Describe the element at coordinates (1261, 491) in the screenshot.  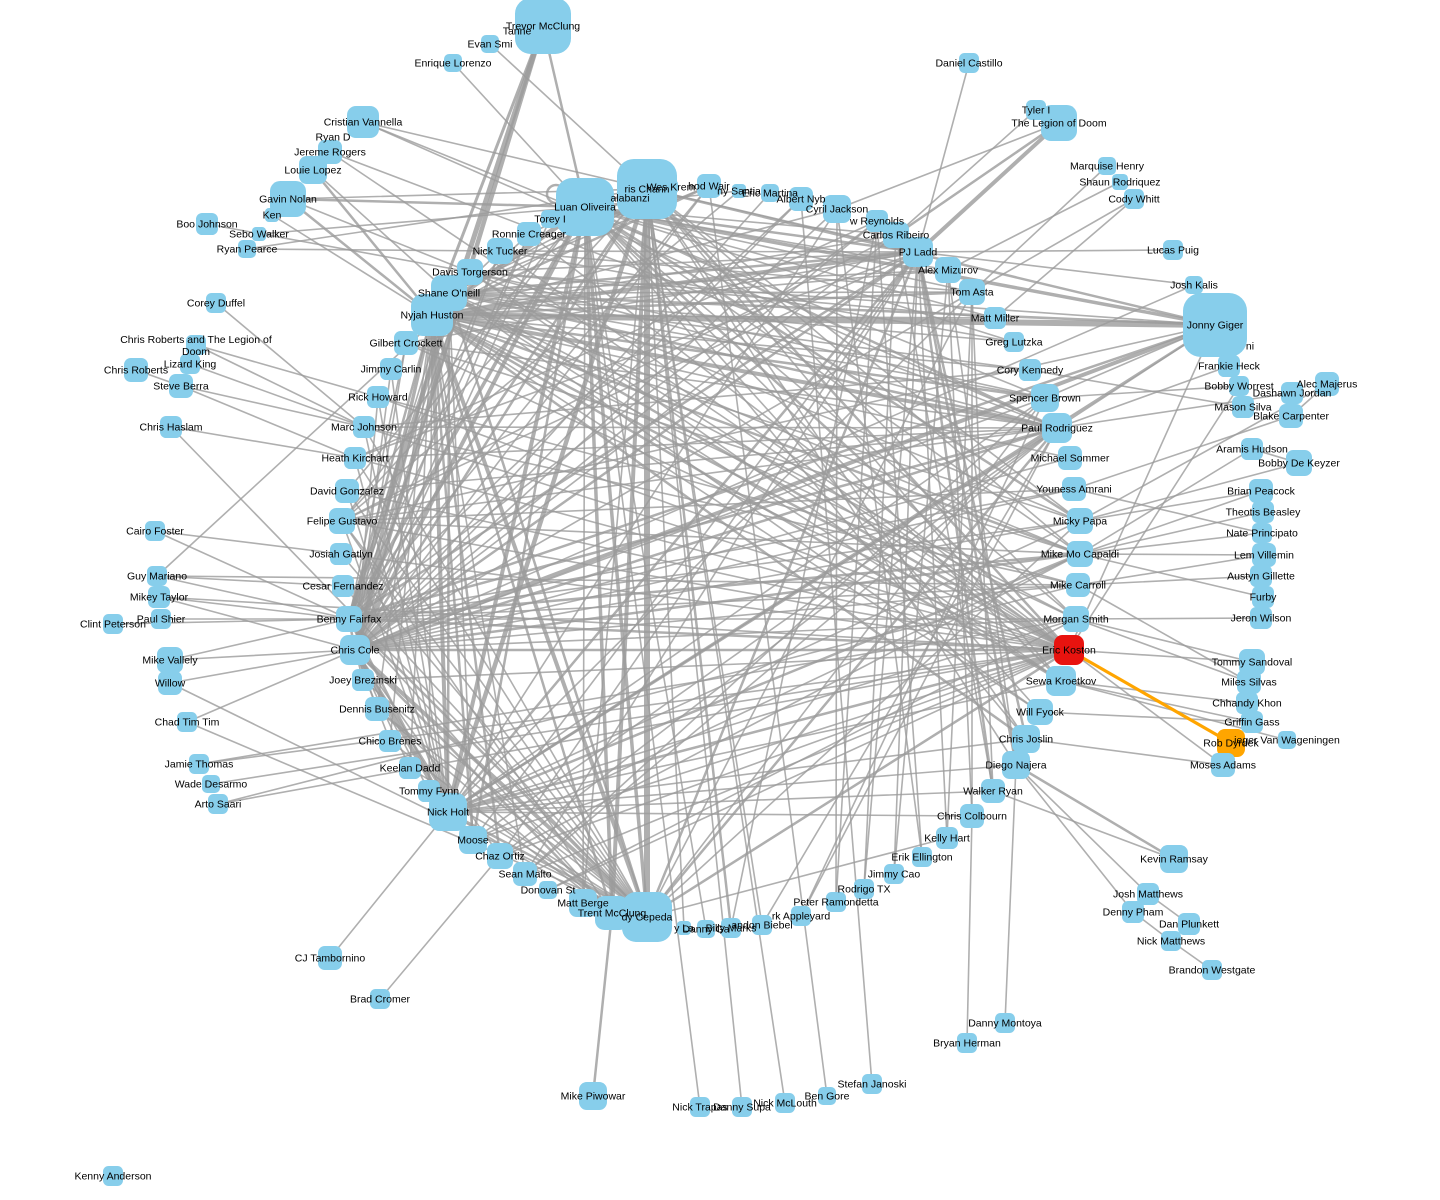
I see `node-peacock` at that location.